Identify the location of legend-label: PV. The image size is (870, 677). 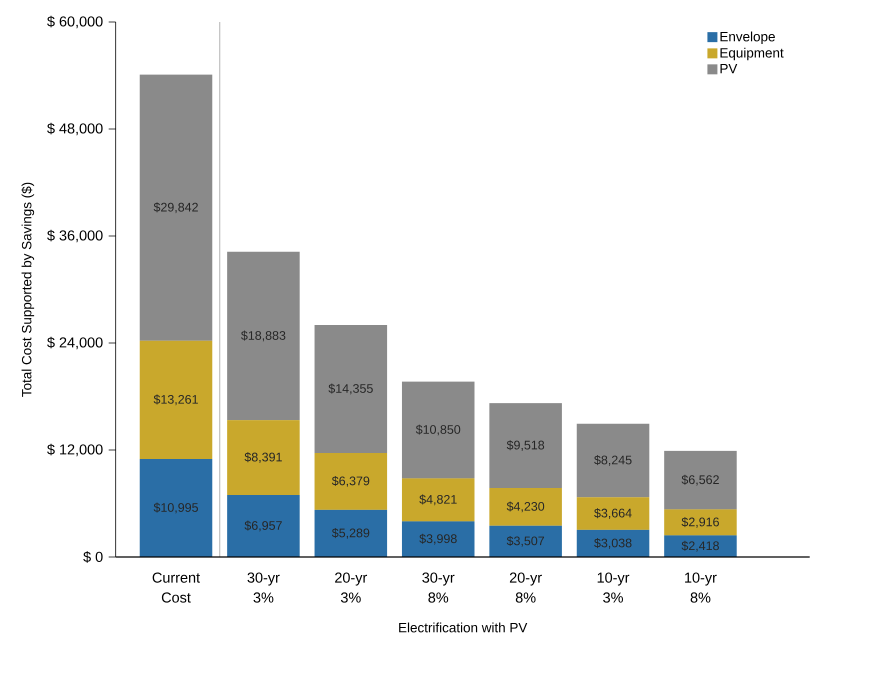
(729, 69).